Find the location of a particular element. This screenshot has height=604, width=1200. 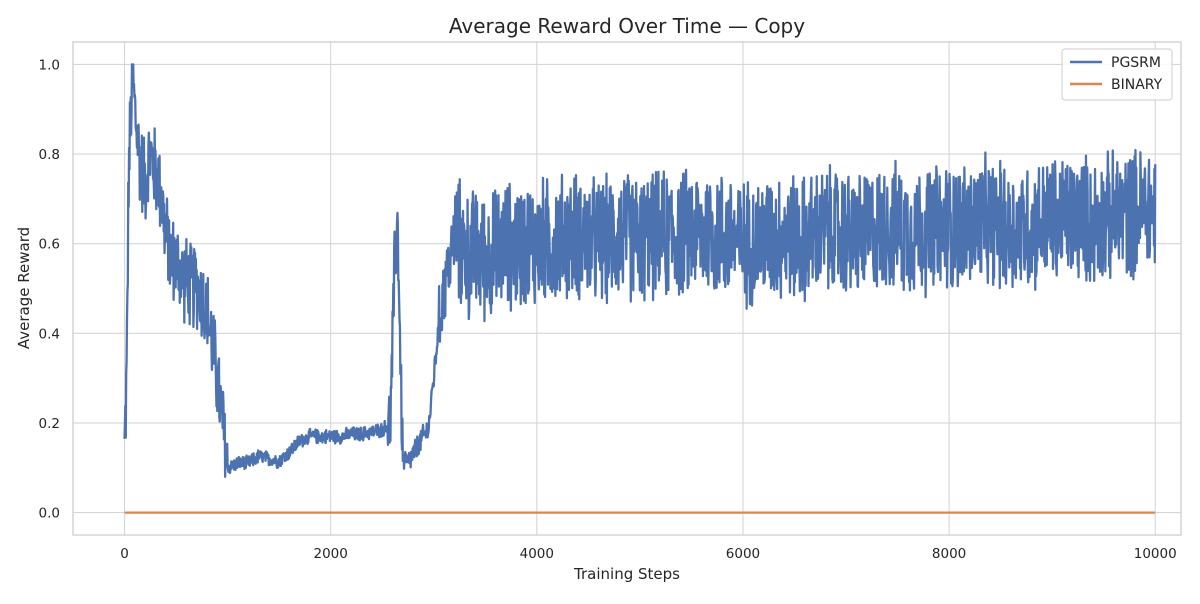

legend-label-pgsrm: PGSRM is located at coordinates (1136, 63).